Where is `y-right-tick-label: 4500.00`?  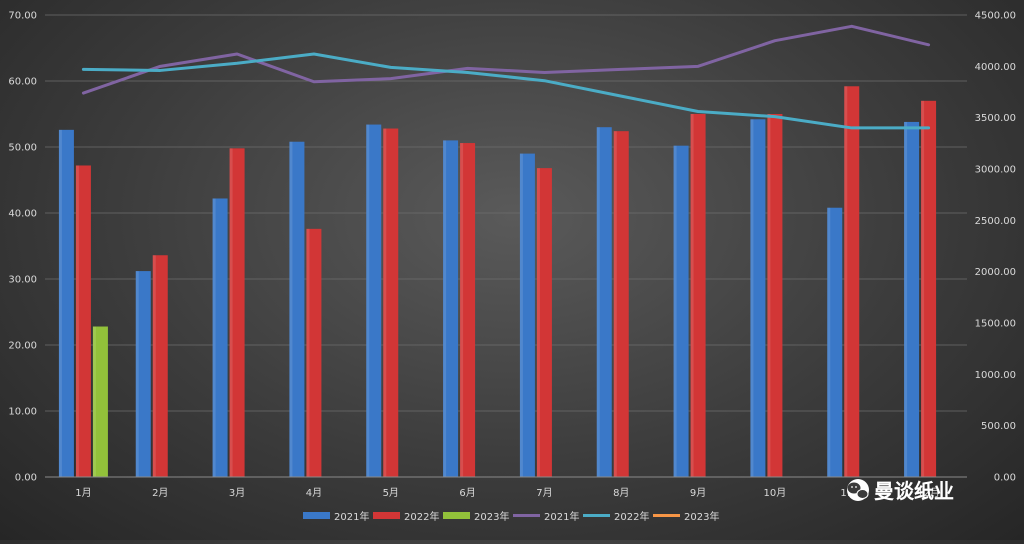
y-right-tick-label: 4500.00 is located at coordinates (995, 16).